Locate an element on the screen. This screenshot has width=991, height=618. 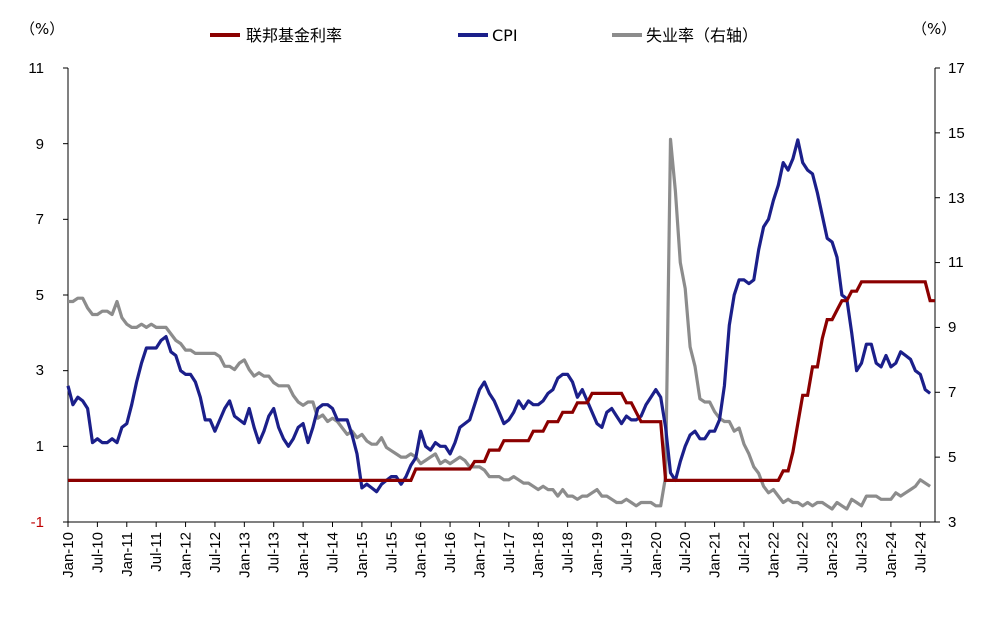
right-axis-unit: （%） is located at coordinates (934, 29).